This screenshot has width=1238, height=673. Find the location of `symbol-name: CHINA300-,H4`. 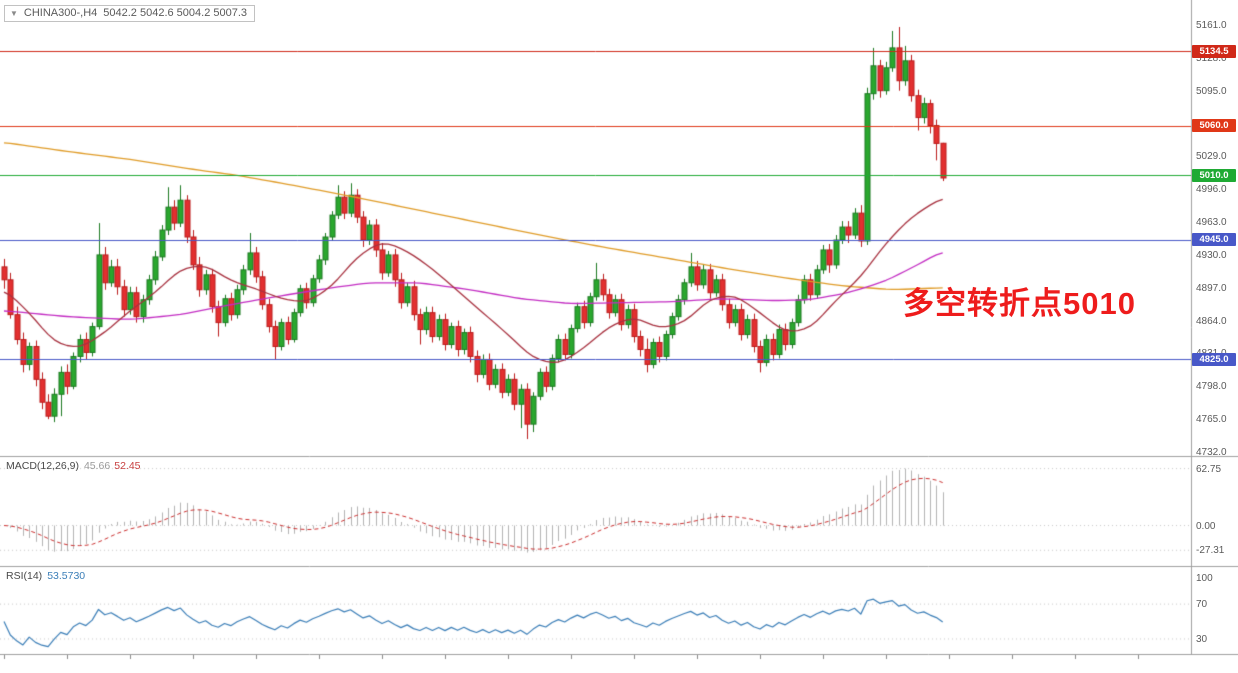

symbol-name: CHINA300-,H4 is located at coordinates (60, 13).